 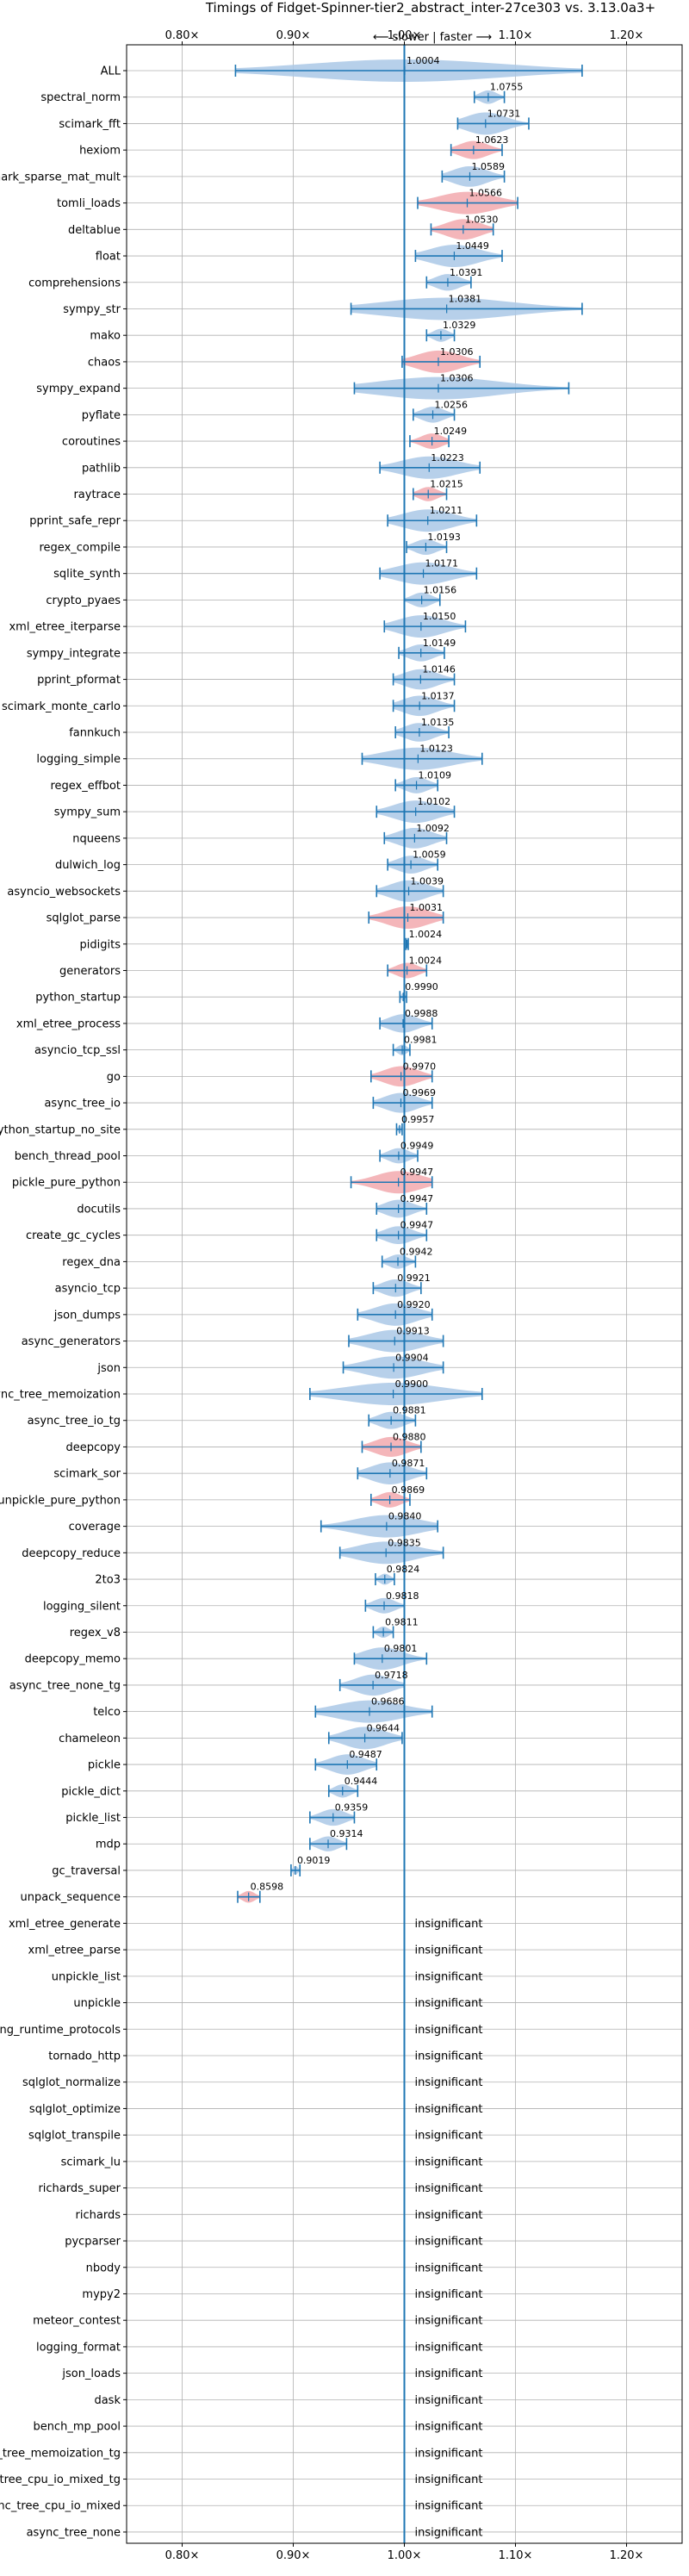 What do you see at coordinates (436, 750) in the screenshot?
I see `value-label: 1.0123` at bounding box center [436, 750].